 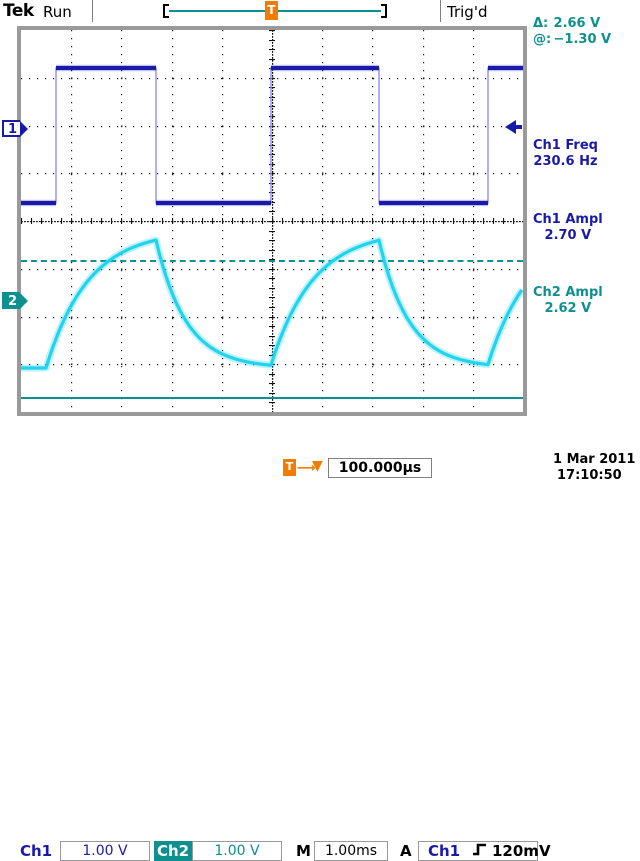 What do you see at coordinates (510, 127) in the screenshot?
I see `trigger-level-marker` at bounding box center [510, 127].